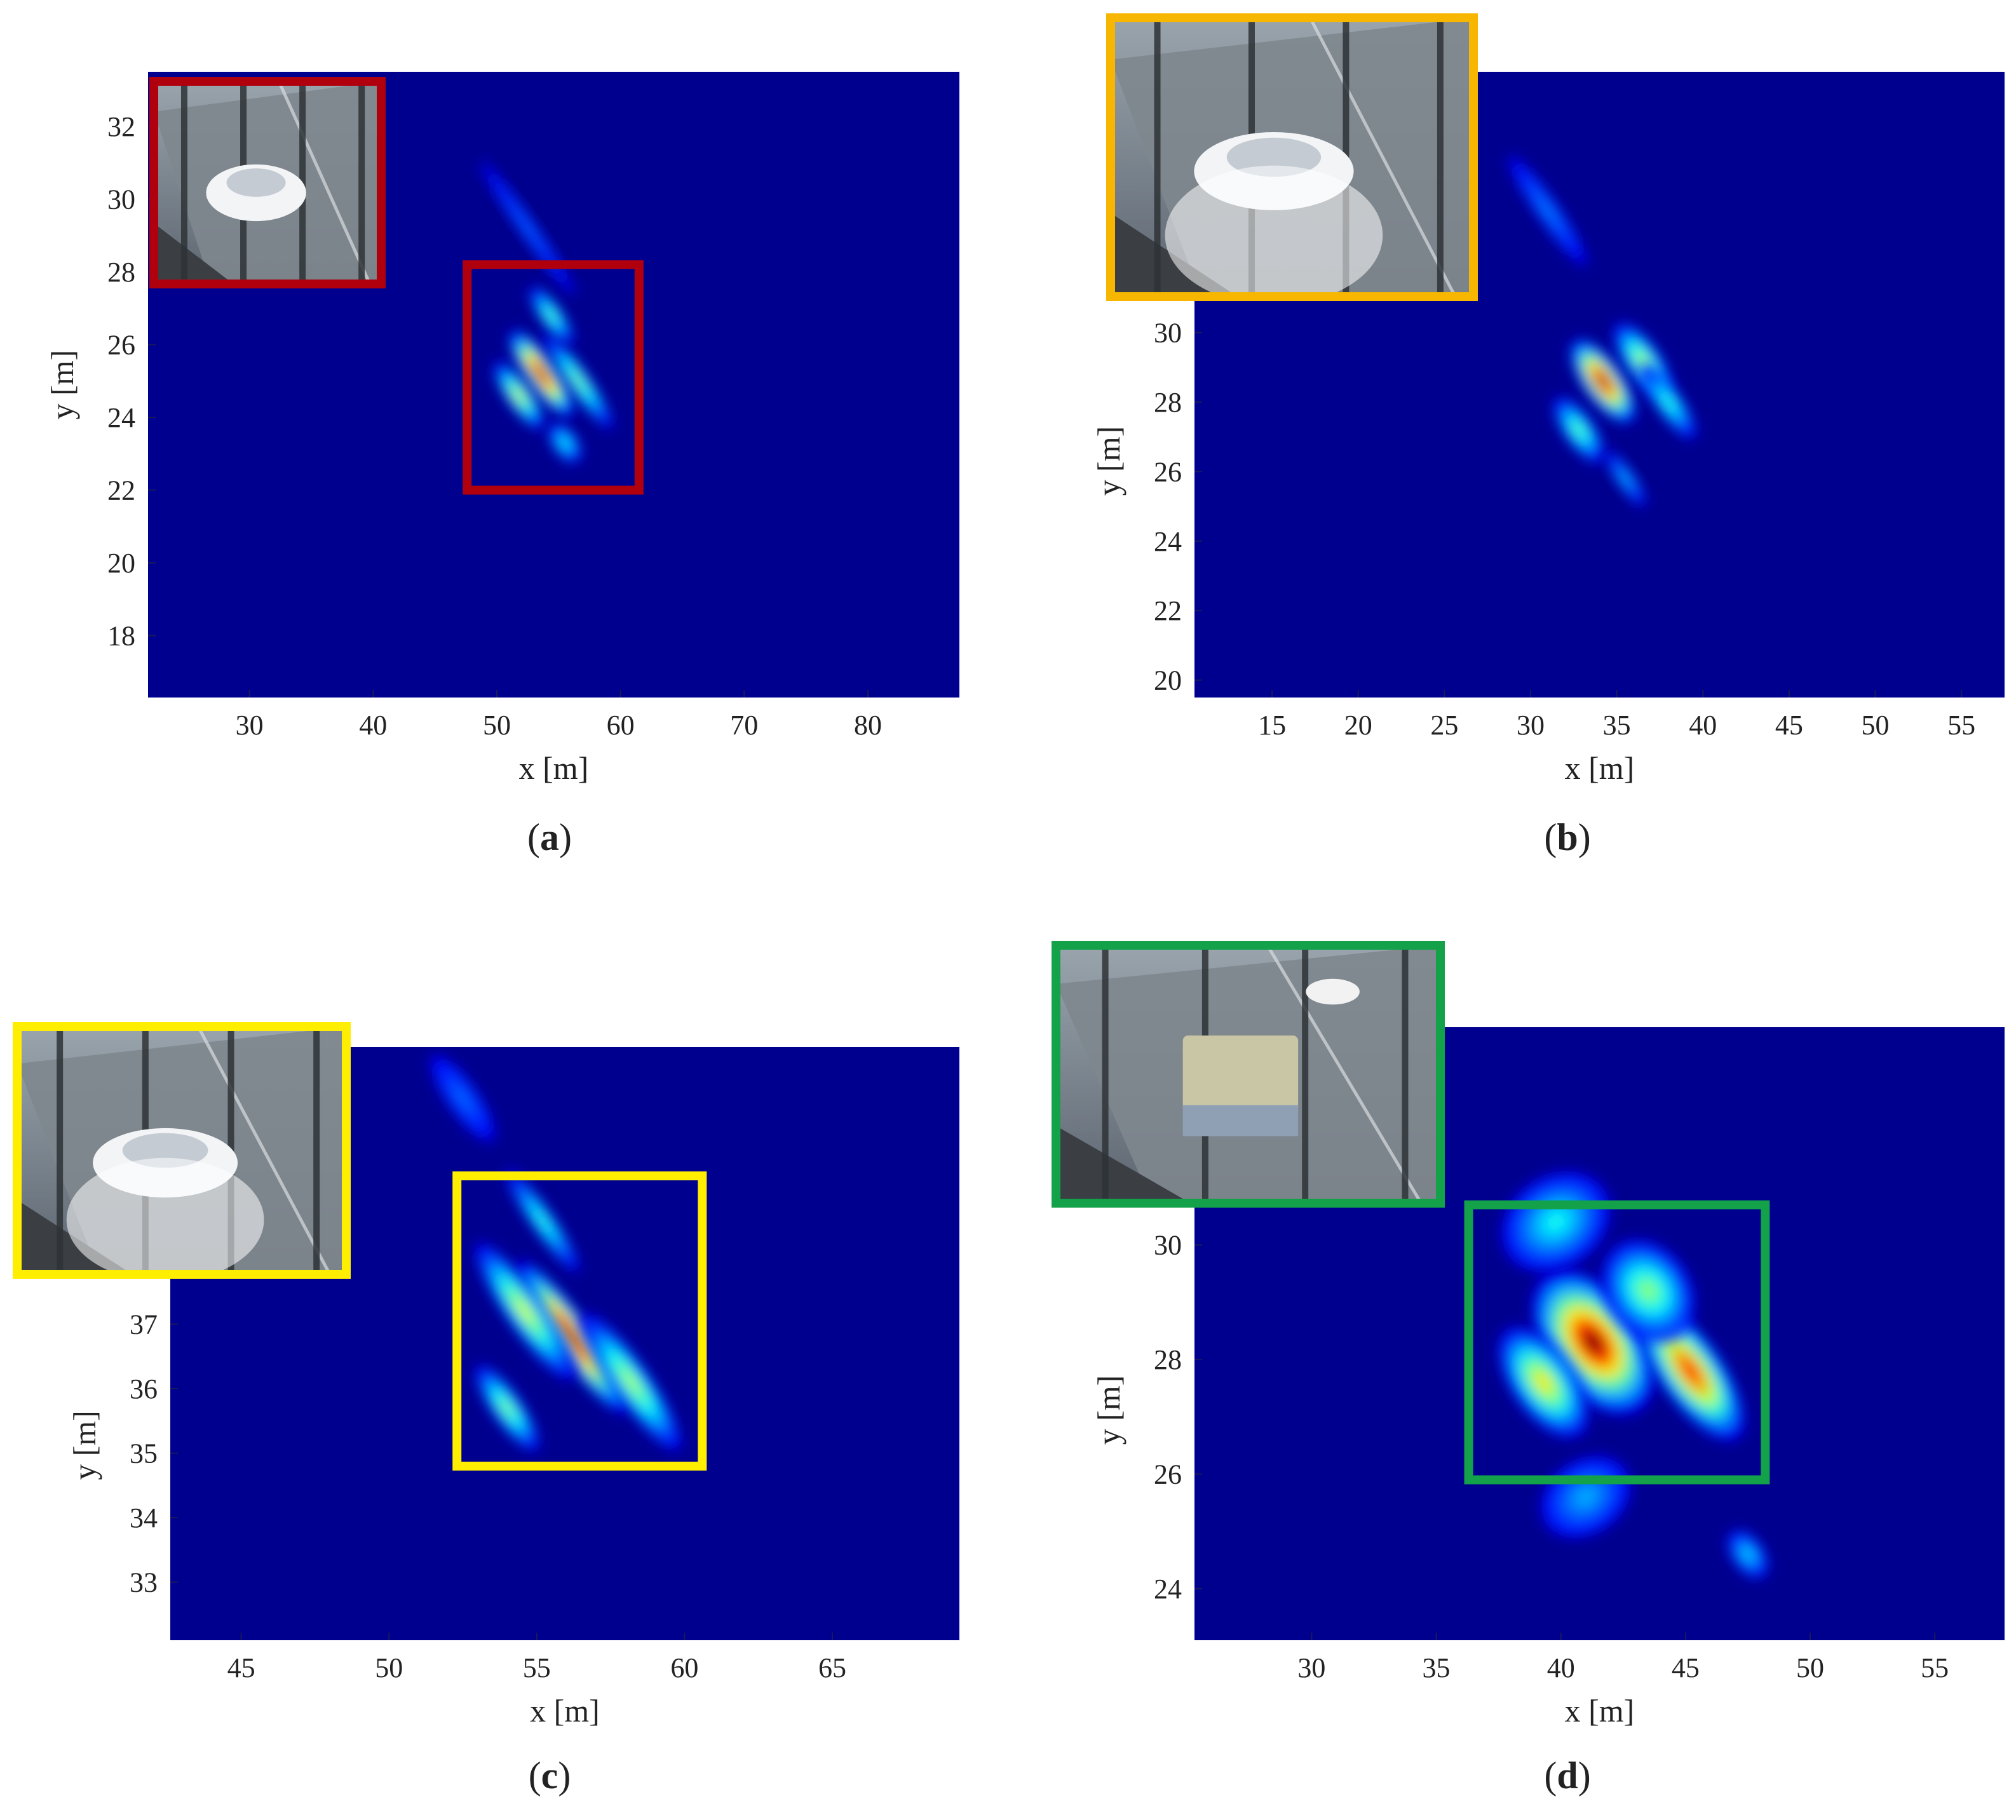 The width and height of the screenshot is (2016, 1820). I want to click on y-tick-label: 37, so click(144, 1325).